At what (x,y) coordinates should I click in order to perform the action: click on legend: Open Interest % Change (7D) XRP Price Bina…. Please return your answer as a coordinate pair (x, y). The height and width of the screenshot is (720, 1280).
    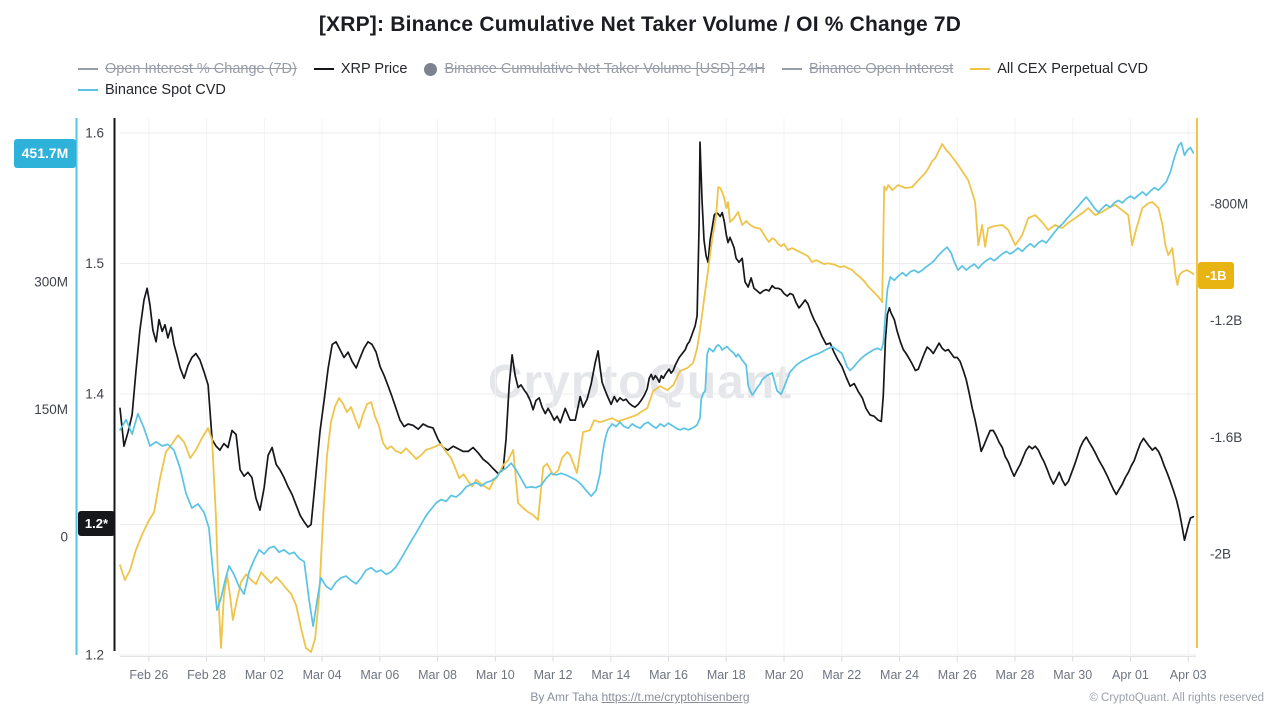
    Looking at the image, I should click on (648, 82).